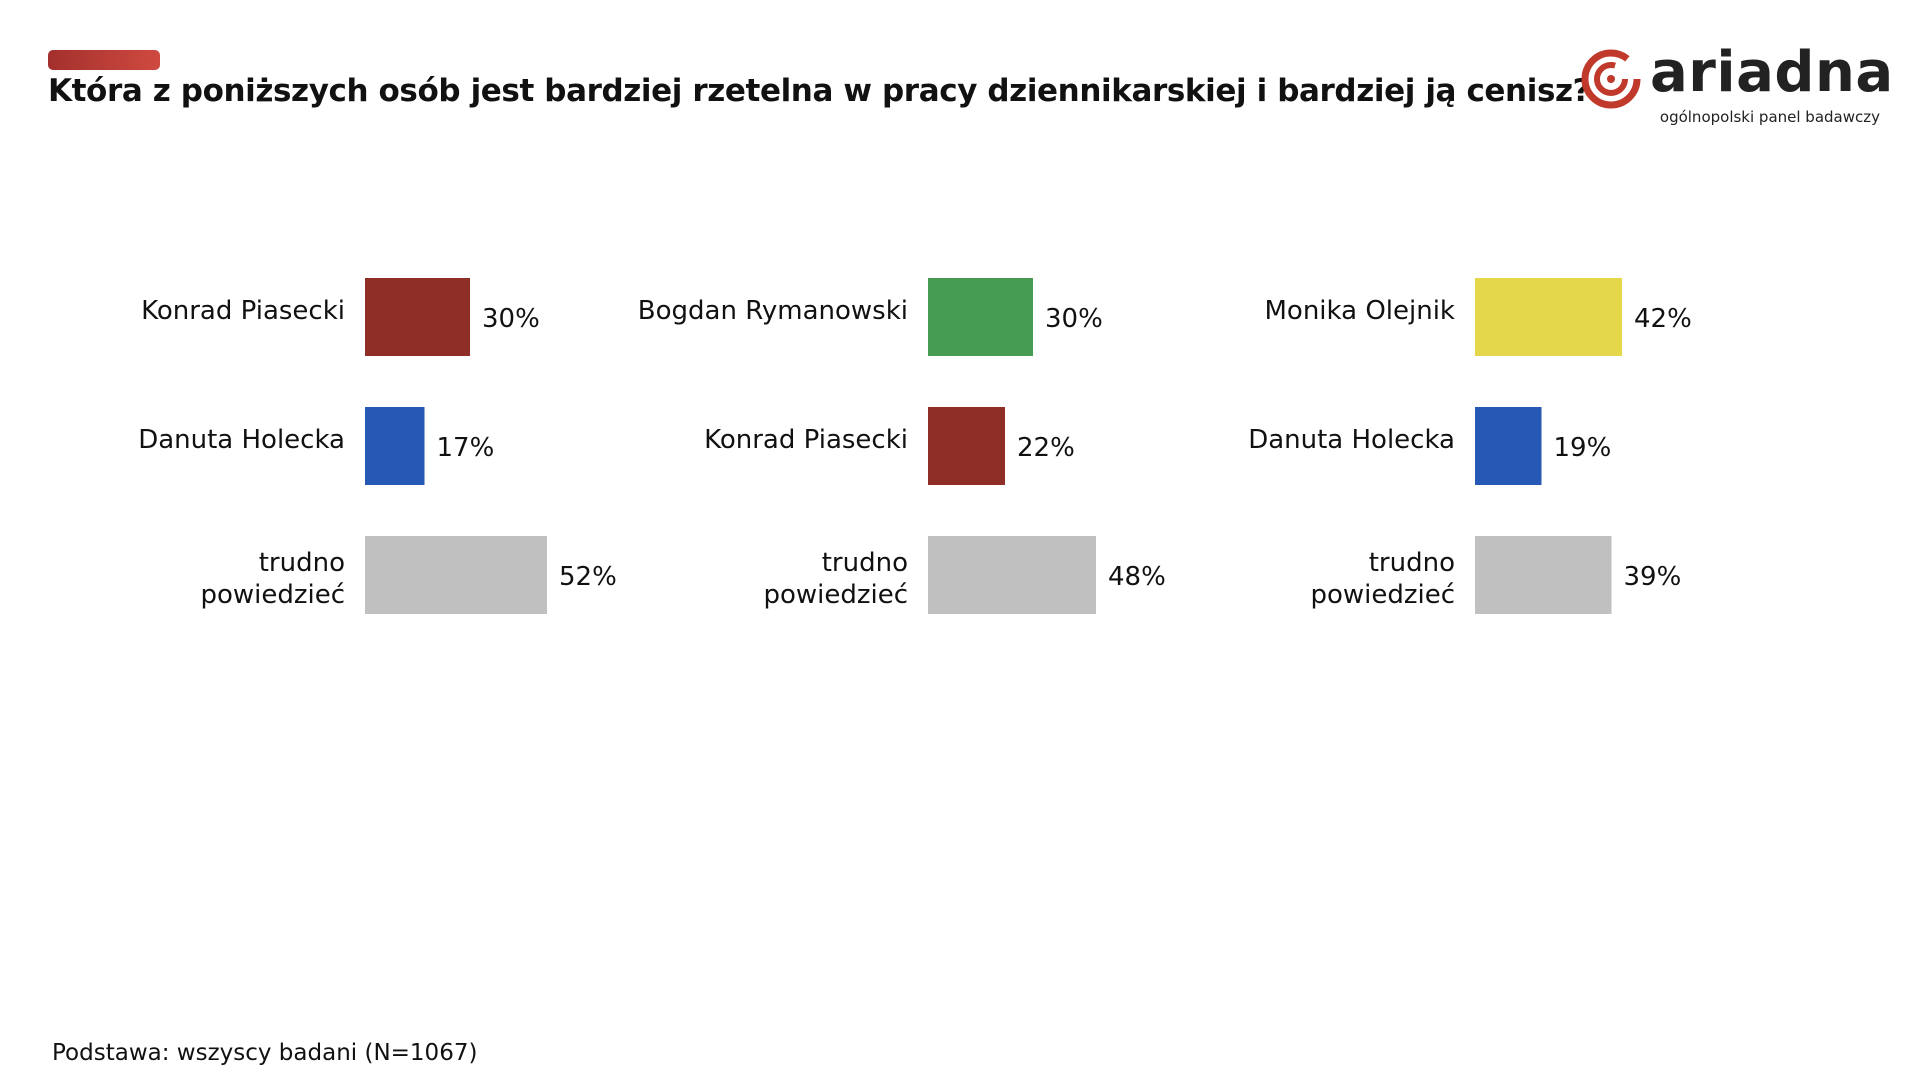  What do you see at coordinates (1663, 319) in the screenshot?
I see `value-label: 42%` at bounding box center [1663, 319].